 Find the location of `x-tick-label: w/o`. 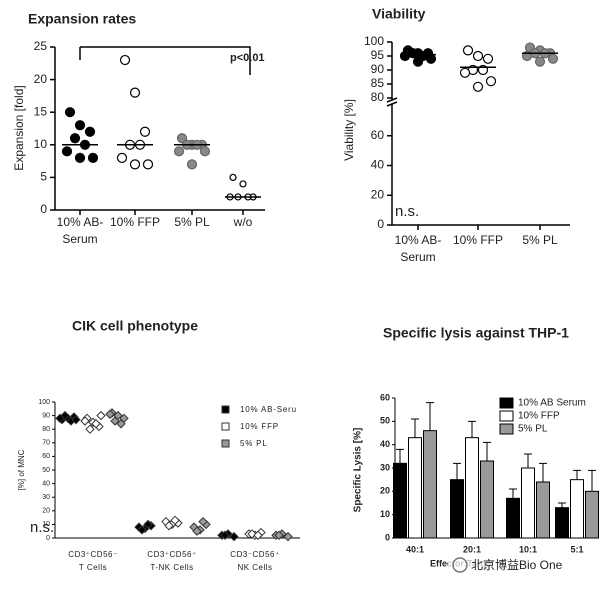

x-tick-label: w/o is located at coordinates (243, 222).